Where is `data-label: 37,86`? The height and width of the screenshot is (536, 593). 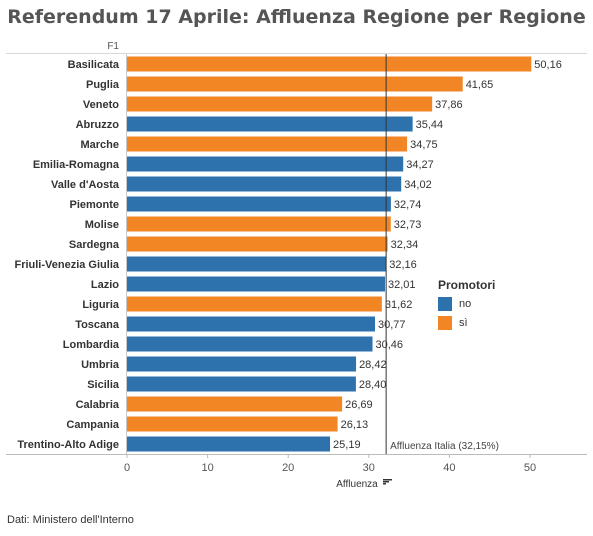 data-label: 37,86 is located at coordinates (449, 105).